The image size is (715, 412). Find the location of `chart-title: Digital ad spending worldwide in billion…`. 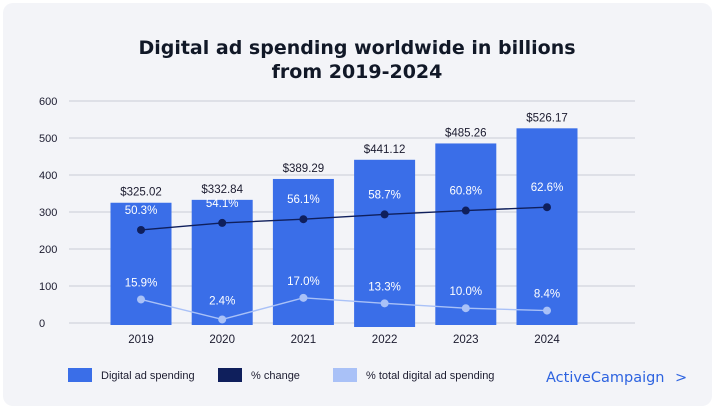

chart-title: Digital ad spending worldwide in billion… is located at coordinates (356, 60).